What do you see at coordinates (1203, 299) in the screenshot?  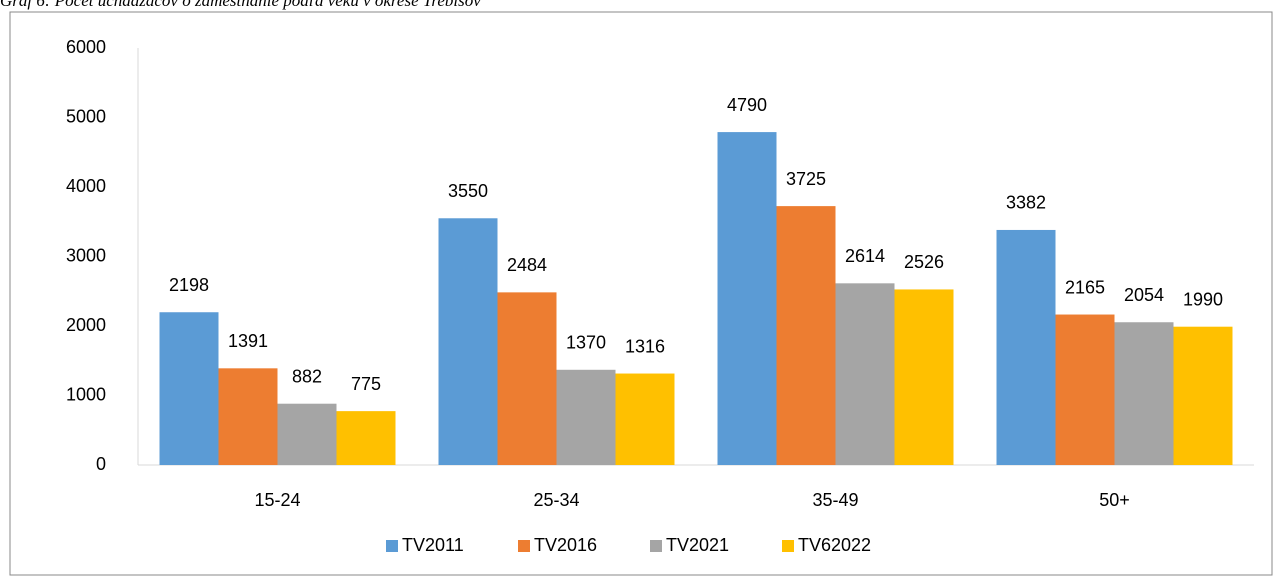 I see `value-label: 1990` at bounding box center [1203, 299].